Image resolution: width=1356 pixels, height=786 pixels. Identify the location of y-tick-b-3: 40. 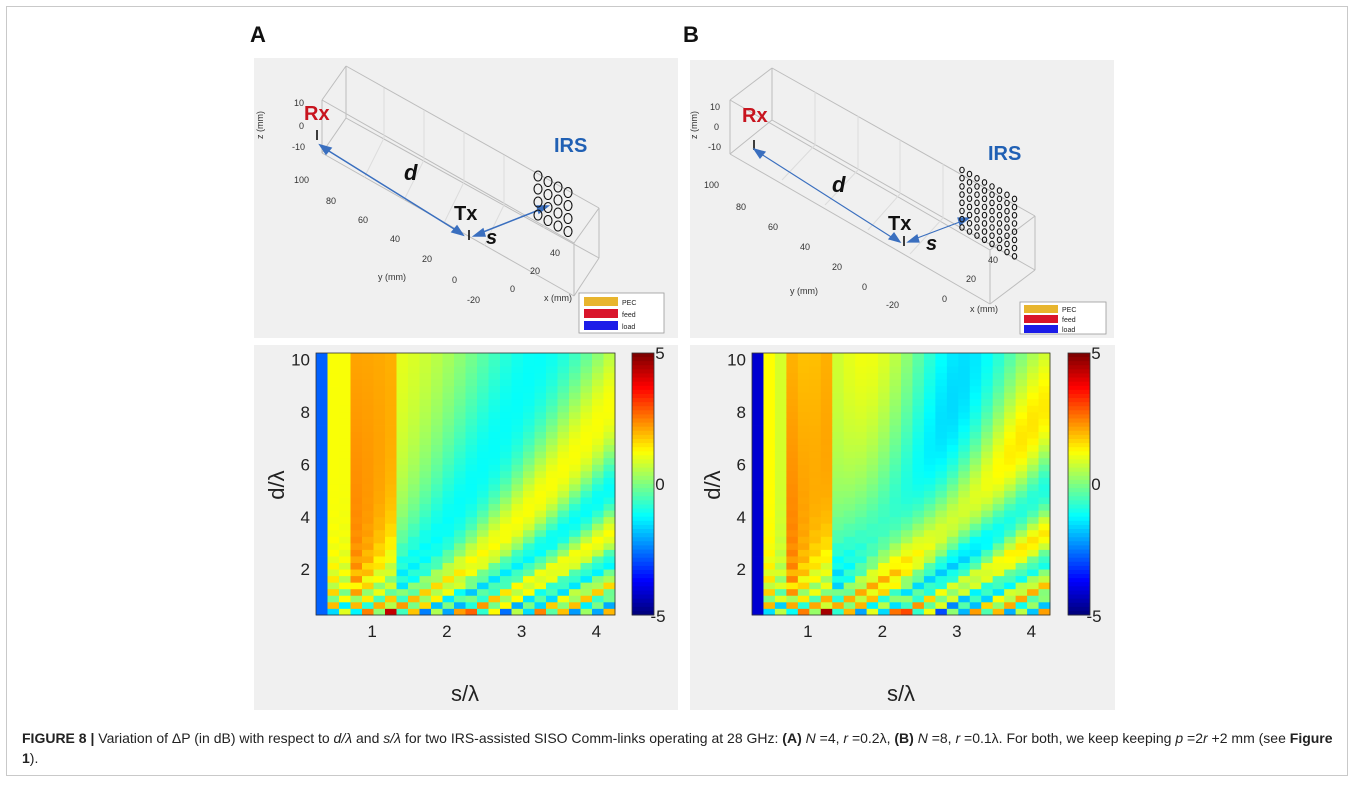
(805, 247).